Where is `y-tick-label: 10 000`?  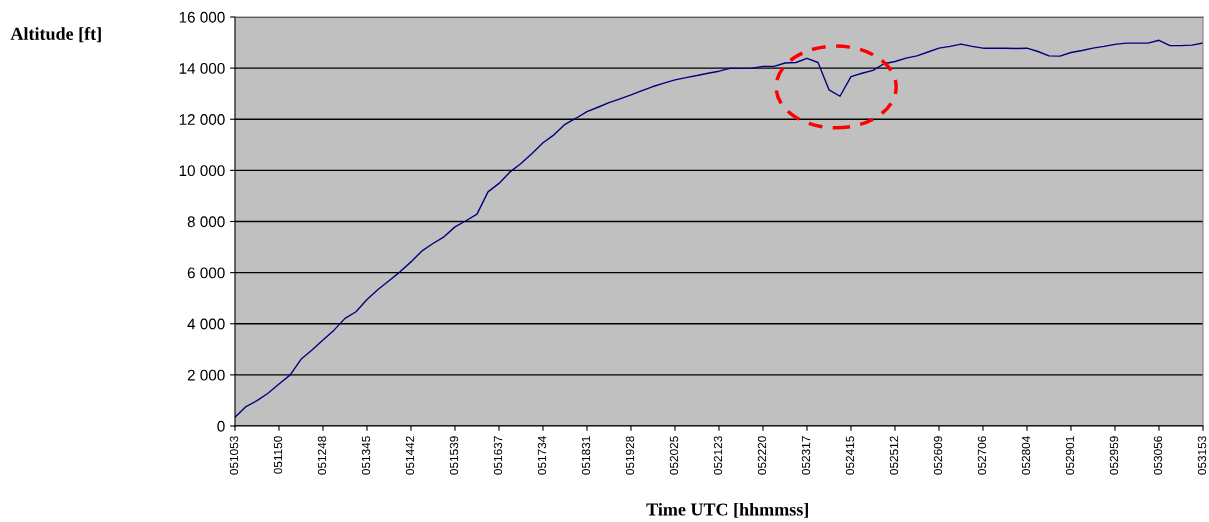 y-tick-label: 10 000 is located at coordinates (202, 171).